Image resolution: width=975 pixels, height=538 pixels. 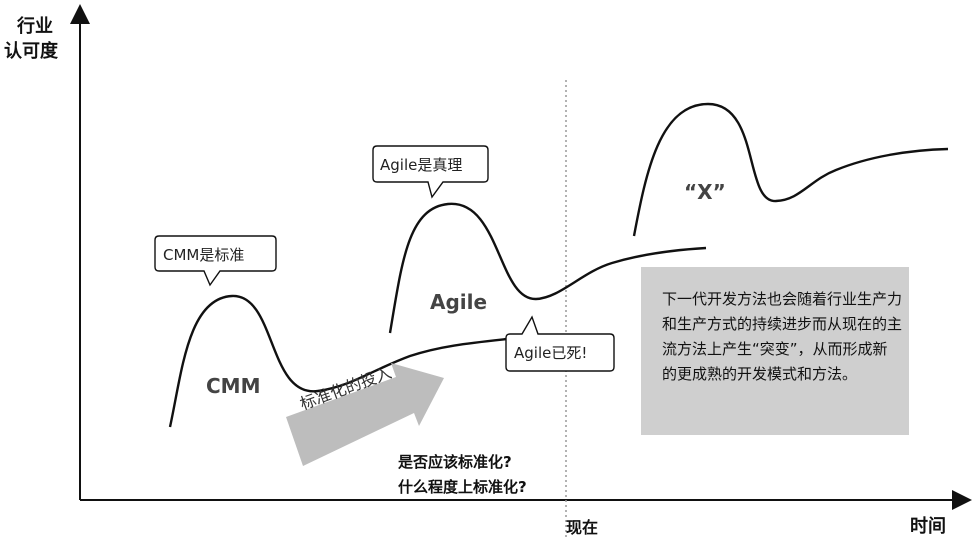 I want to click on agile-dead-callout-bubble, so click(x=560, y=343).